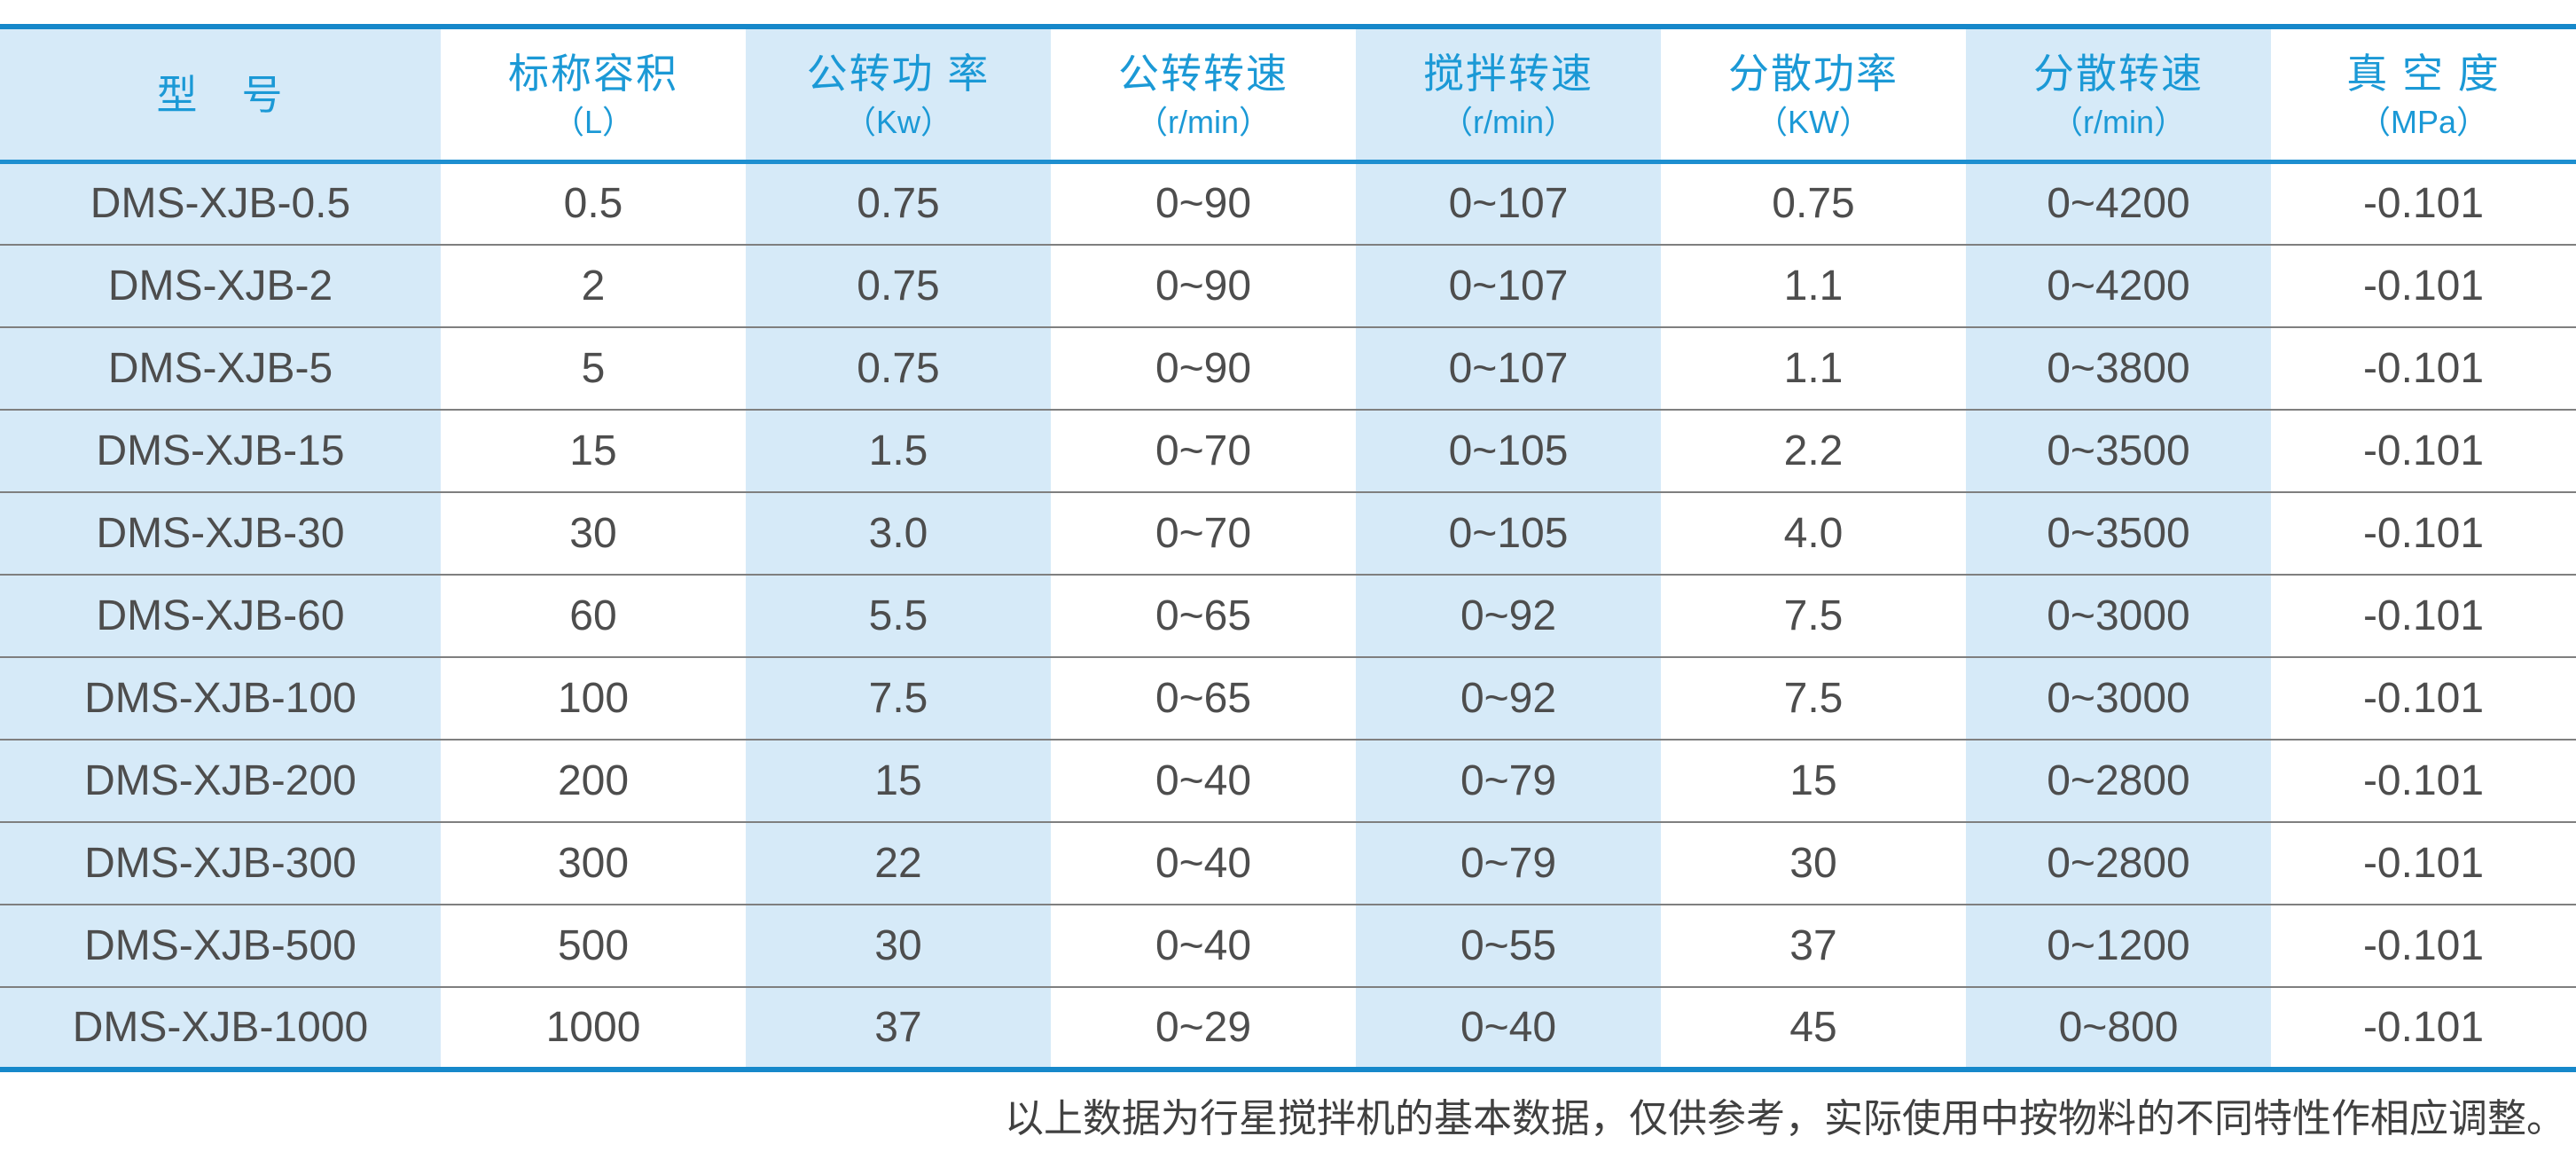  I want to click on table-row: DMS-XJB-100 100 7.5 0~65 0~92 7.5 0~3000 -0.101, so click(1288, 698).